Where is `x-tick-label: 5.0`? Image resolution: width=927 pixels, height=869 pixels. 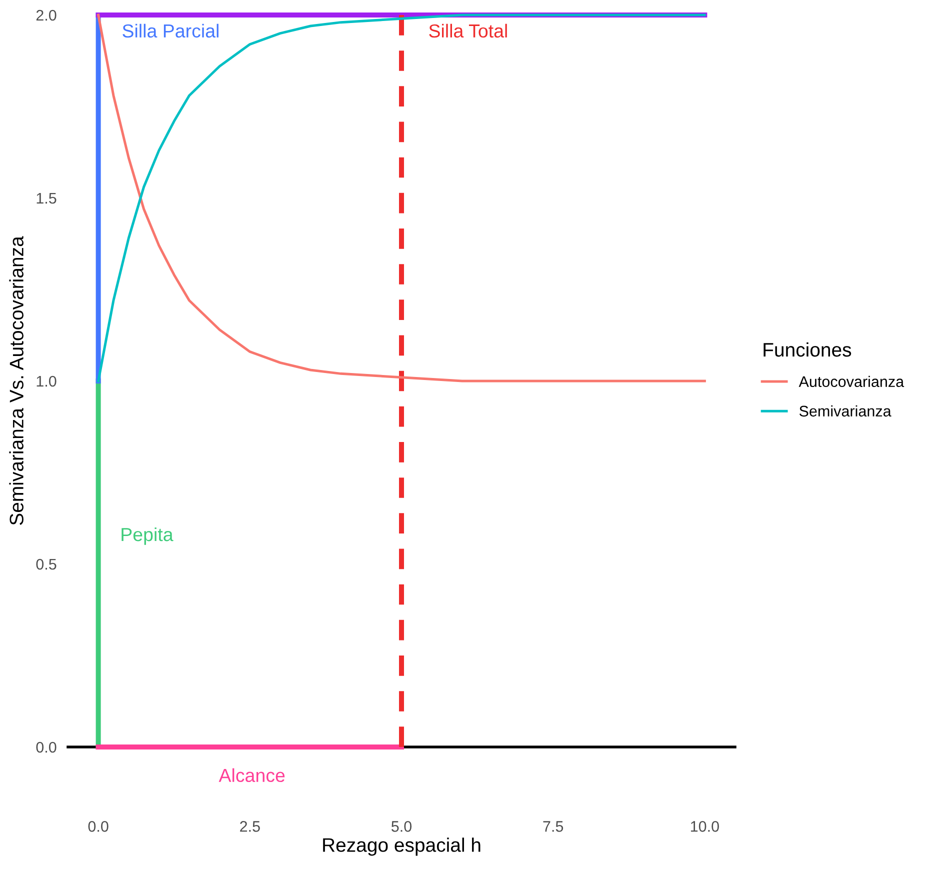
x-tick-label: 5.0 is located at coordinates (401, 826).